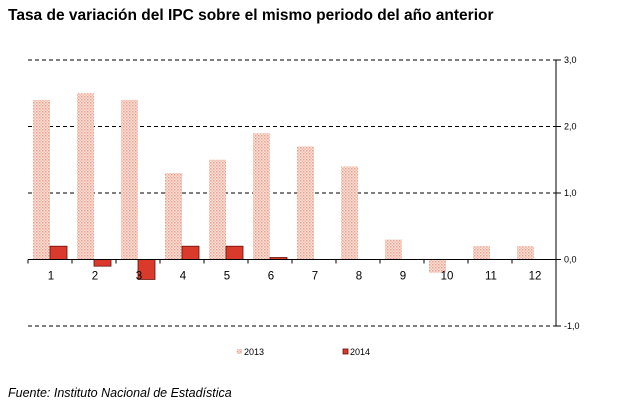  I want to click on x-tick-label: 7, so click(315, 277).